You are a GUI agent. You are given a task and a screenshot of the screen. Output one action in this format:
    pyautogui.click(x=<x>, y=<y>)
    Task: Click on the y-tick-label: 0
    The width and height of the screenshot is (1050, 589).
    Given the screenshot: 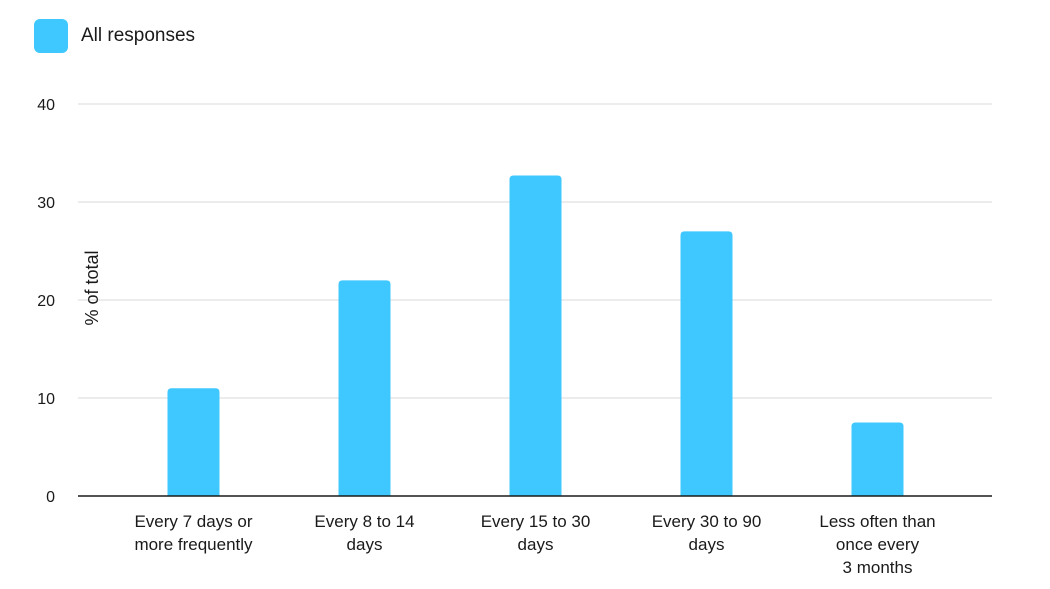 What is the action you would take?
    pyautogui.click(x=50, y=497)
    